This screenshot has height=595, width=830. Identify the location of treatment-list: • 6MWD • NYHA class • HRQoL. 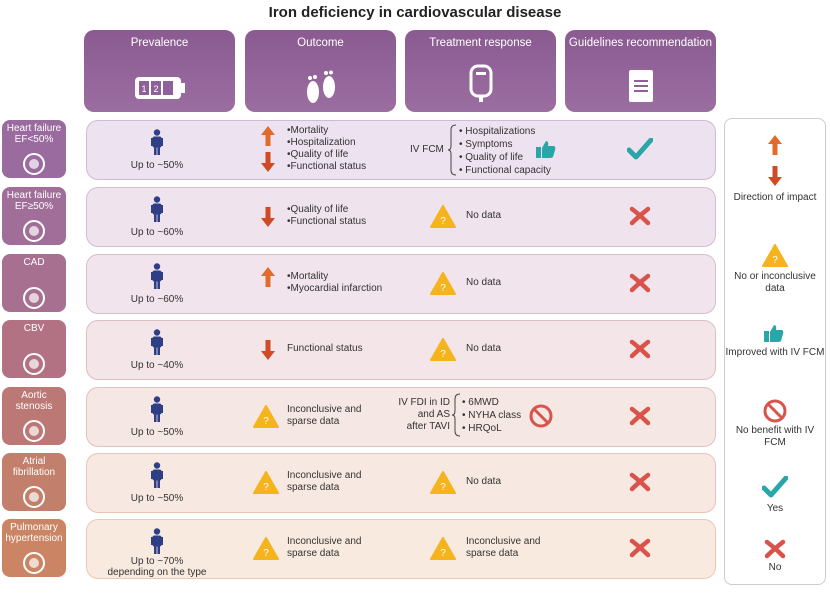
(491, 415).